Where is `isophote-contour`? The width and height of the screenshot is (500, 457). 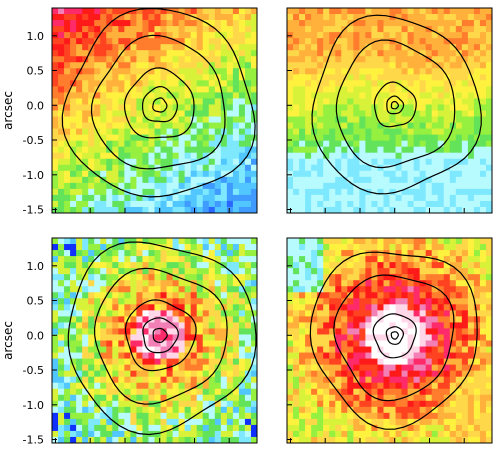 isophote-contour is located at coordinates (395, 105).